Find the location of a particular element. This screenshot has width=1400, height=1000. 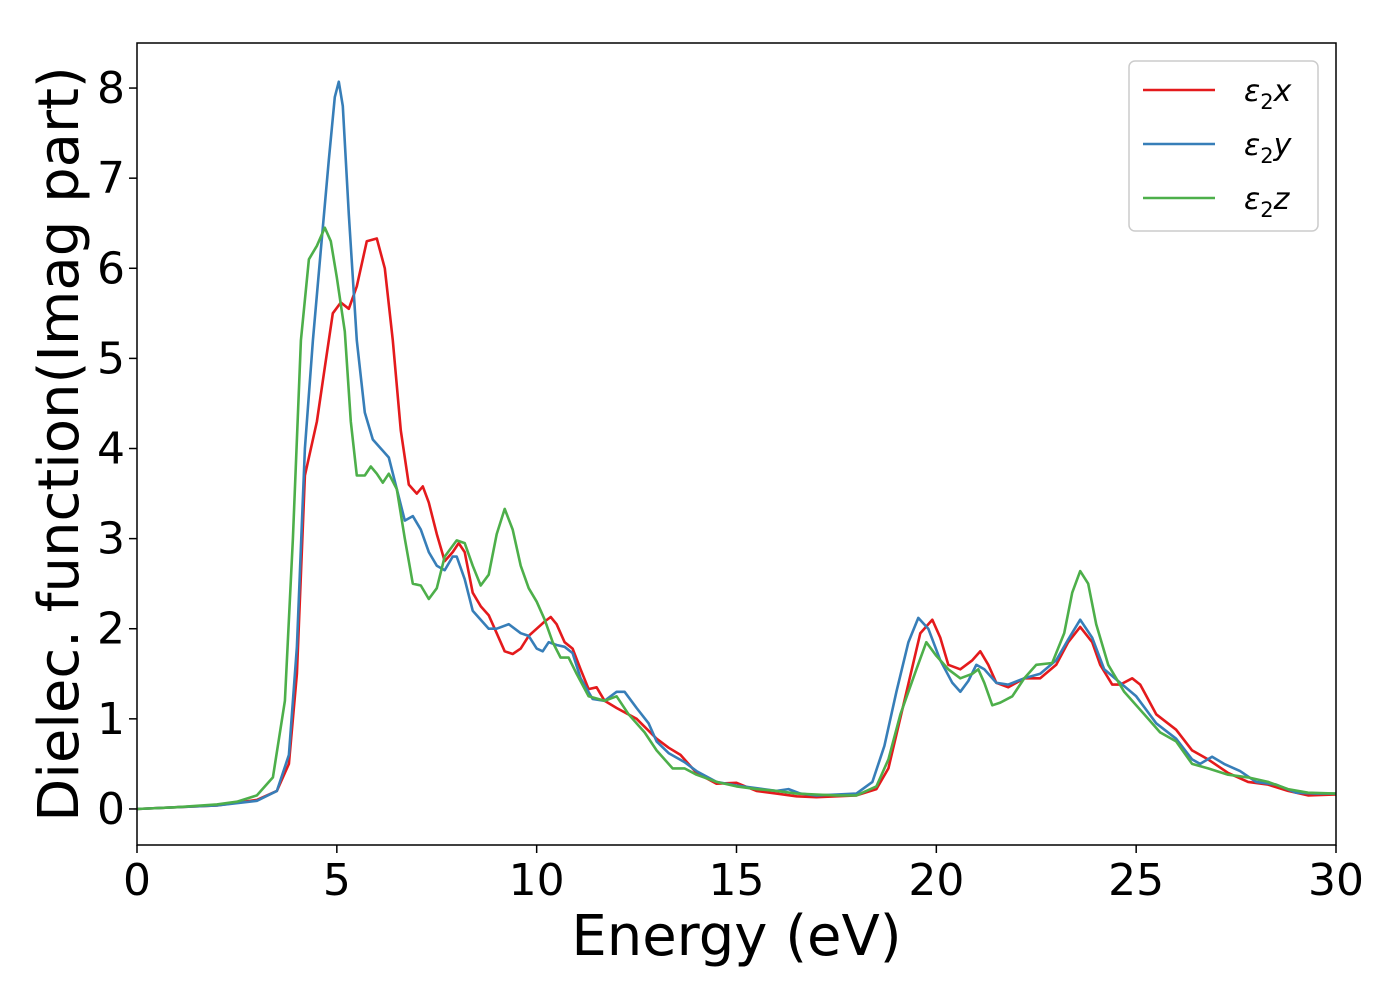

y-tick-label: 1 is located at coordinates (111, 719).